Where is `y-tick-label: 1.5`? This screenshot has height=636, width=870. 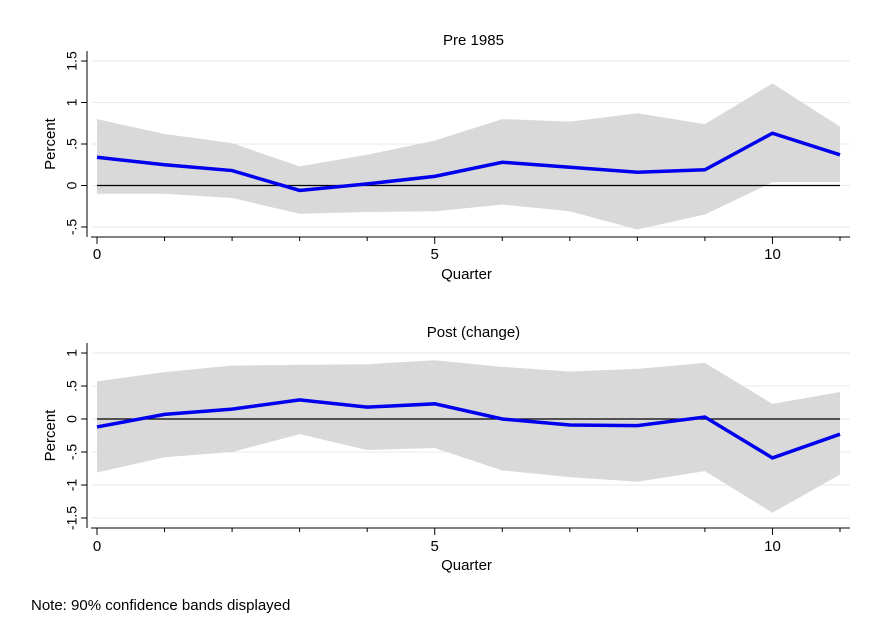
y-tick-label: 1.5 is located at coordinates (72, 61).